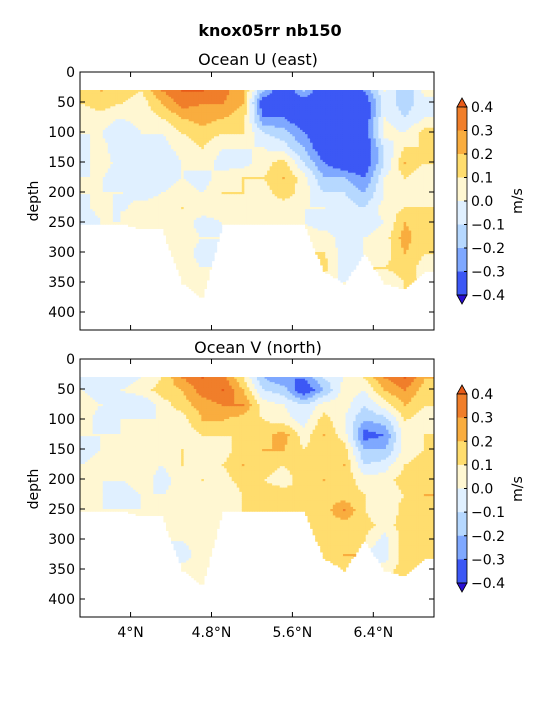 The width and height of the screenshot is (540, 720). What do you see at coordinates (34, 201) in the screenshot?
I see `y-axis-label: depth` at bounding box center [34, 201].